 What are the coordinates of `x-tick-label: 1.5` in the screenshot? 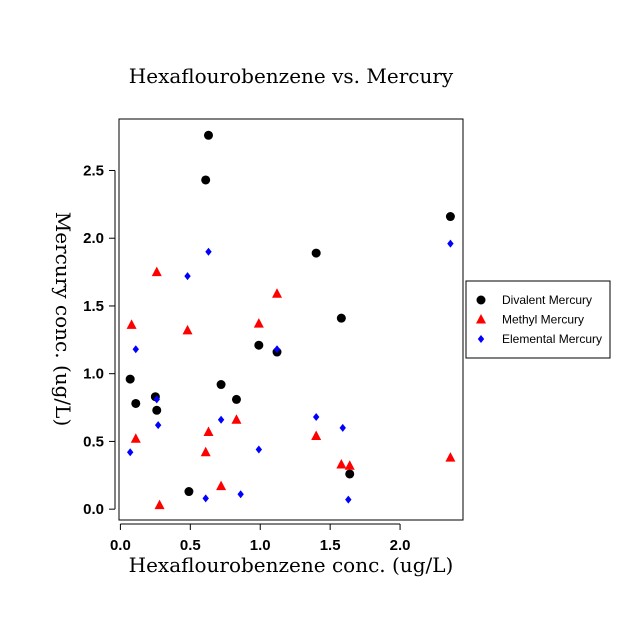 It's located at (330, 545).